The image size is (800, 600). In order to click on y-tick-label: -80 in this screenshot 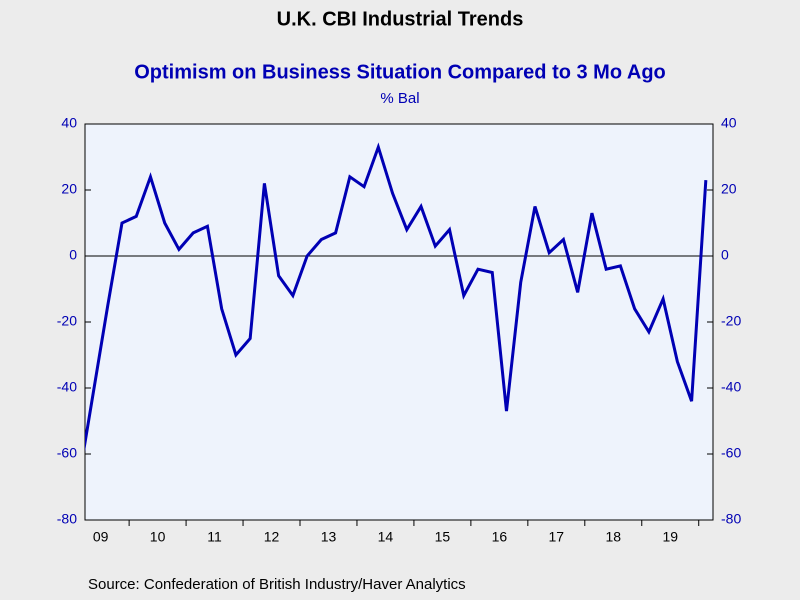, I will do `click(67, 519)`.